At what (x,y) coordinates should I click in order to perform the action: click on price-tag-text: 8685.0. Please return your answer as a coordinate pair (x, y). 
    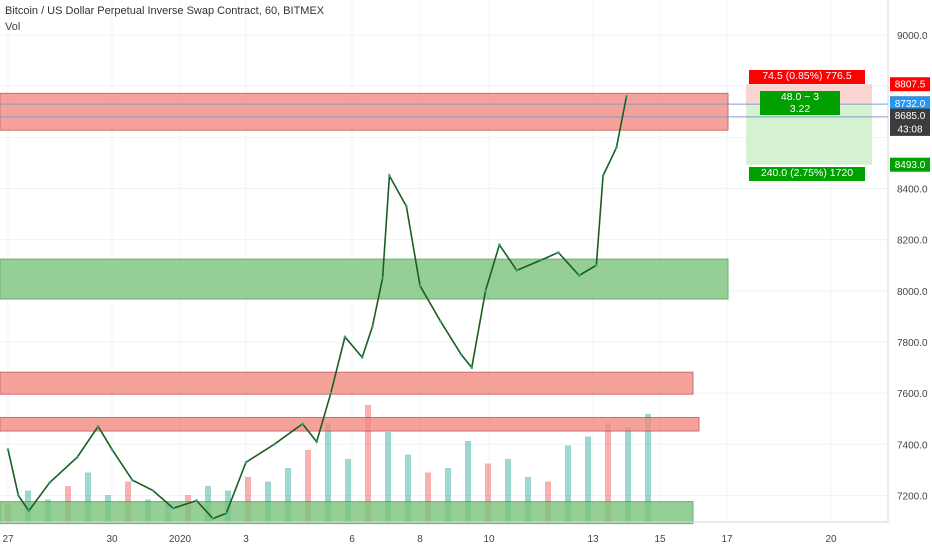
    Looking at the image, I should click on (910, 116).